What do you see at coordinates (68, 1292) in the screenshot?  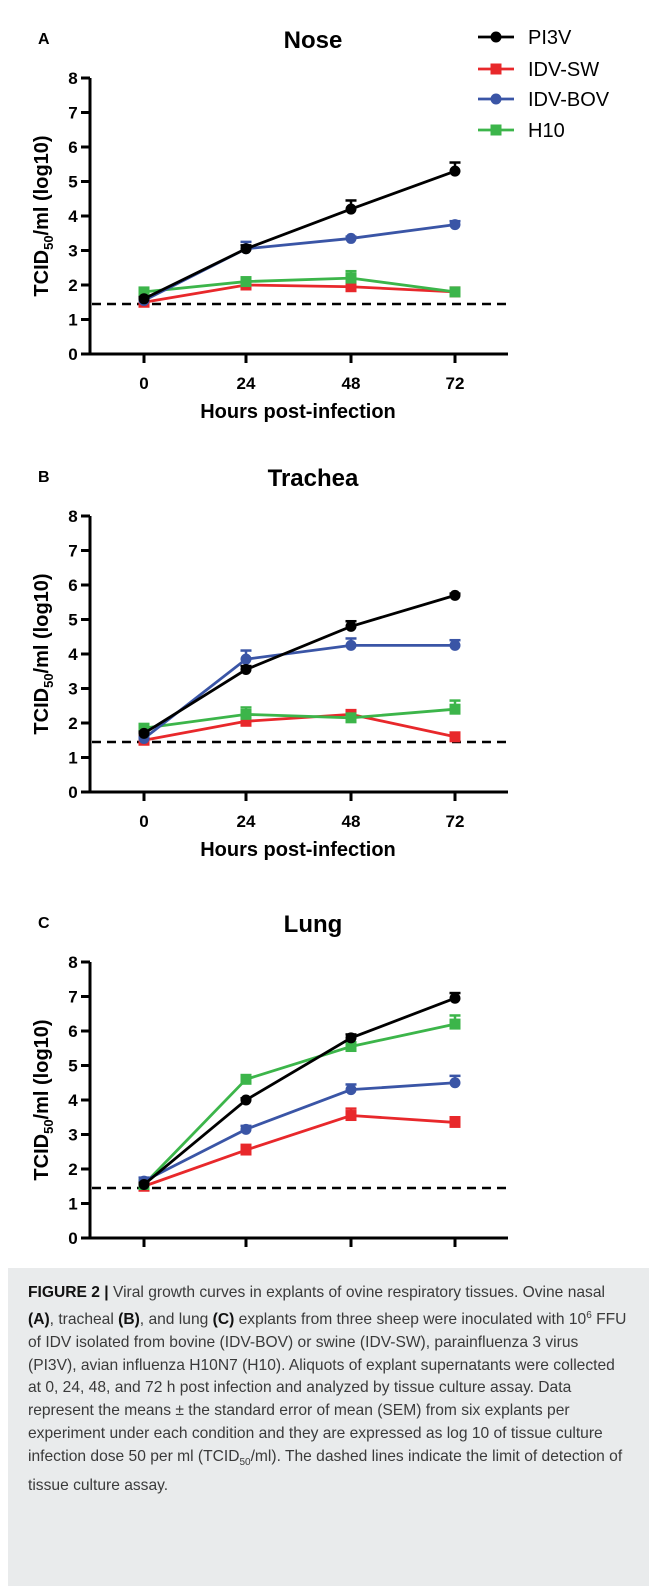 I see `caption-label: FIGURE 2 |` at bounding box center [68, 1292].